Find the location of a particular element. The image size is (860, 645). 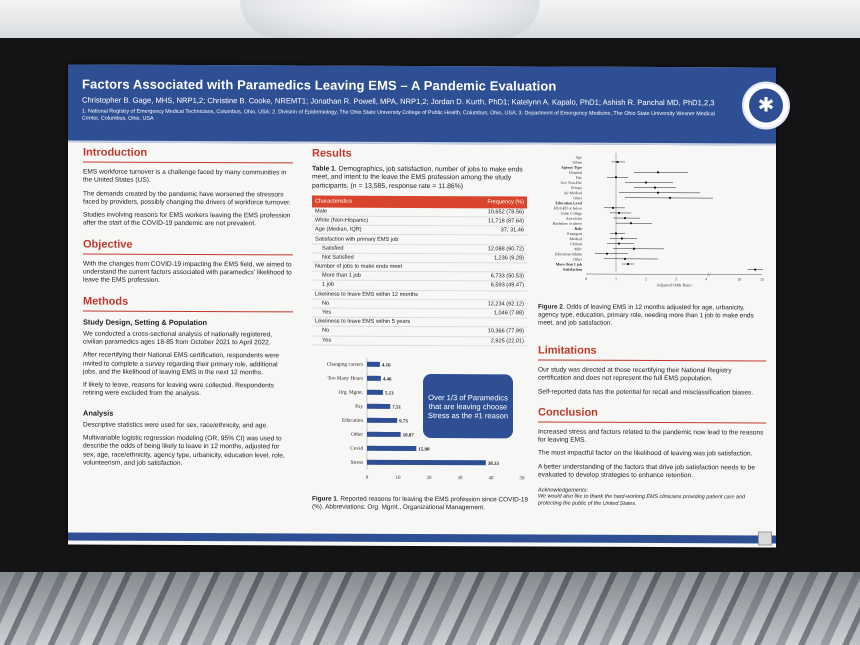

forest-row-label: Clinical is located at coordinates (576, 244).